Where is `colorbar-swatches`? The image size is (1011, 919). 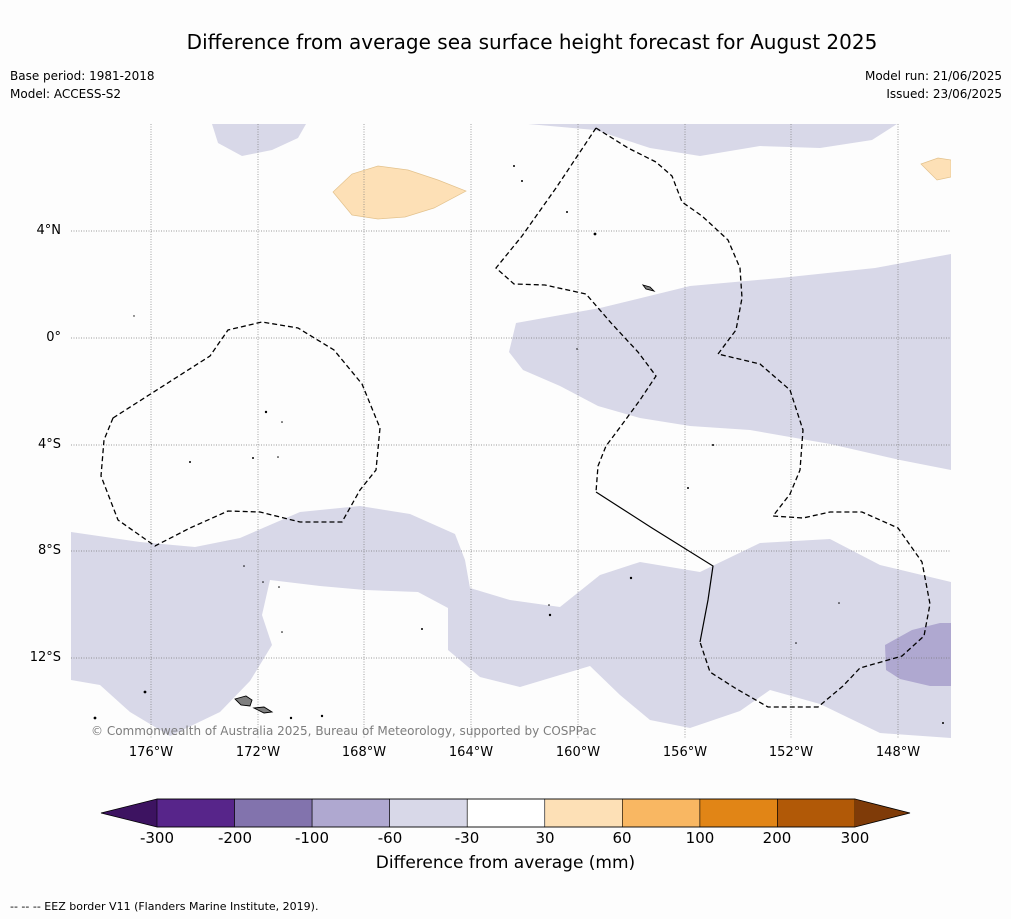 colorbar-swatches is located at coordinates (505, 813).